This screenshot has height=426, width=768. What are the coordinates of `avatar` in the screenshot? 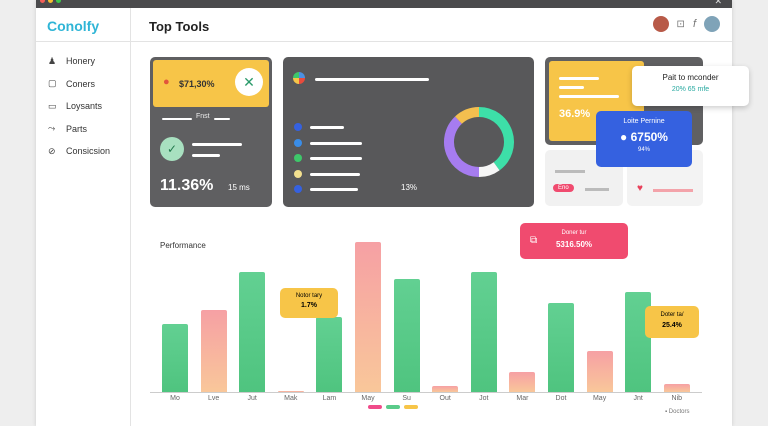 It's located at (660, 24).